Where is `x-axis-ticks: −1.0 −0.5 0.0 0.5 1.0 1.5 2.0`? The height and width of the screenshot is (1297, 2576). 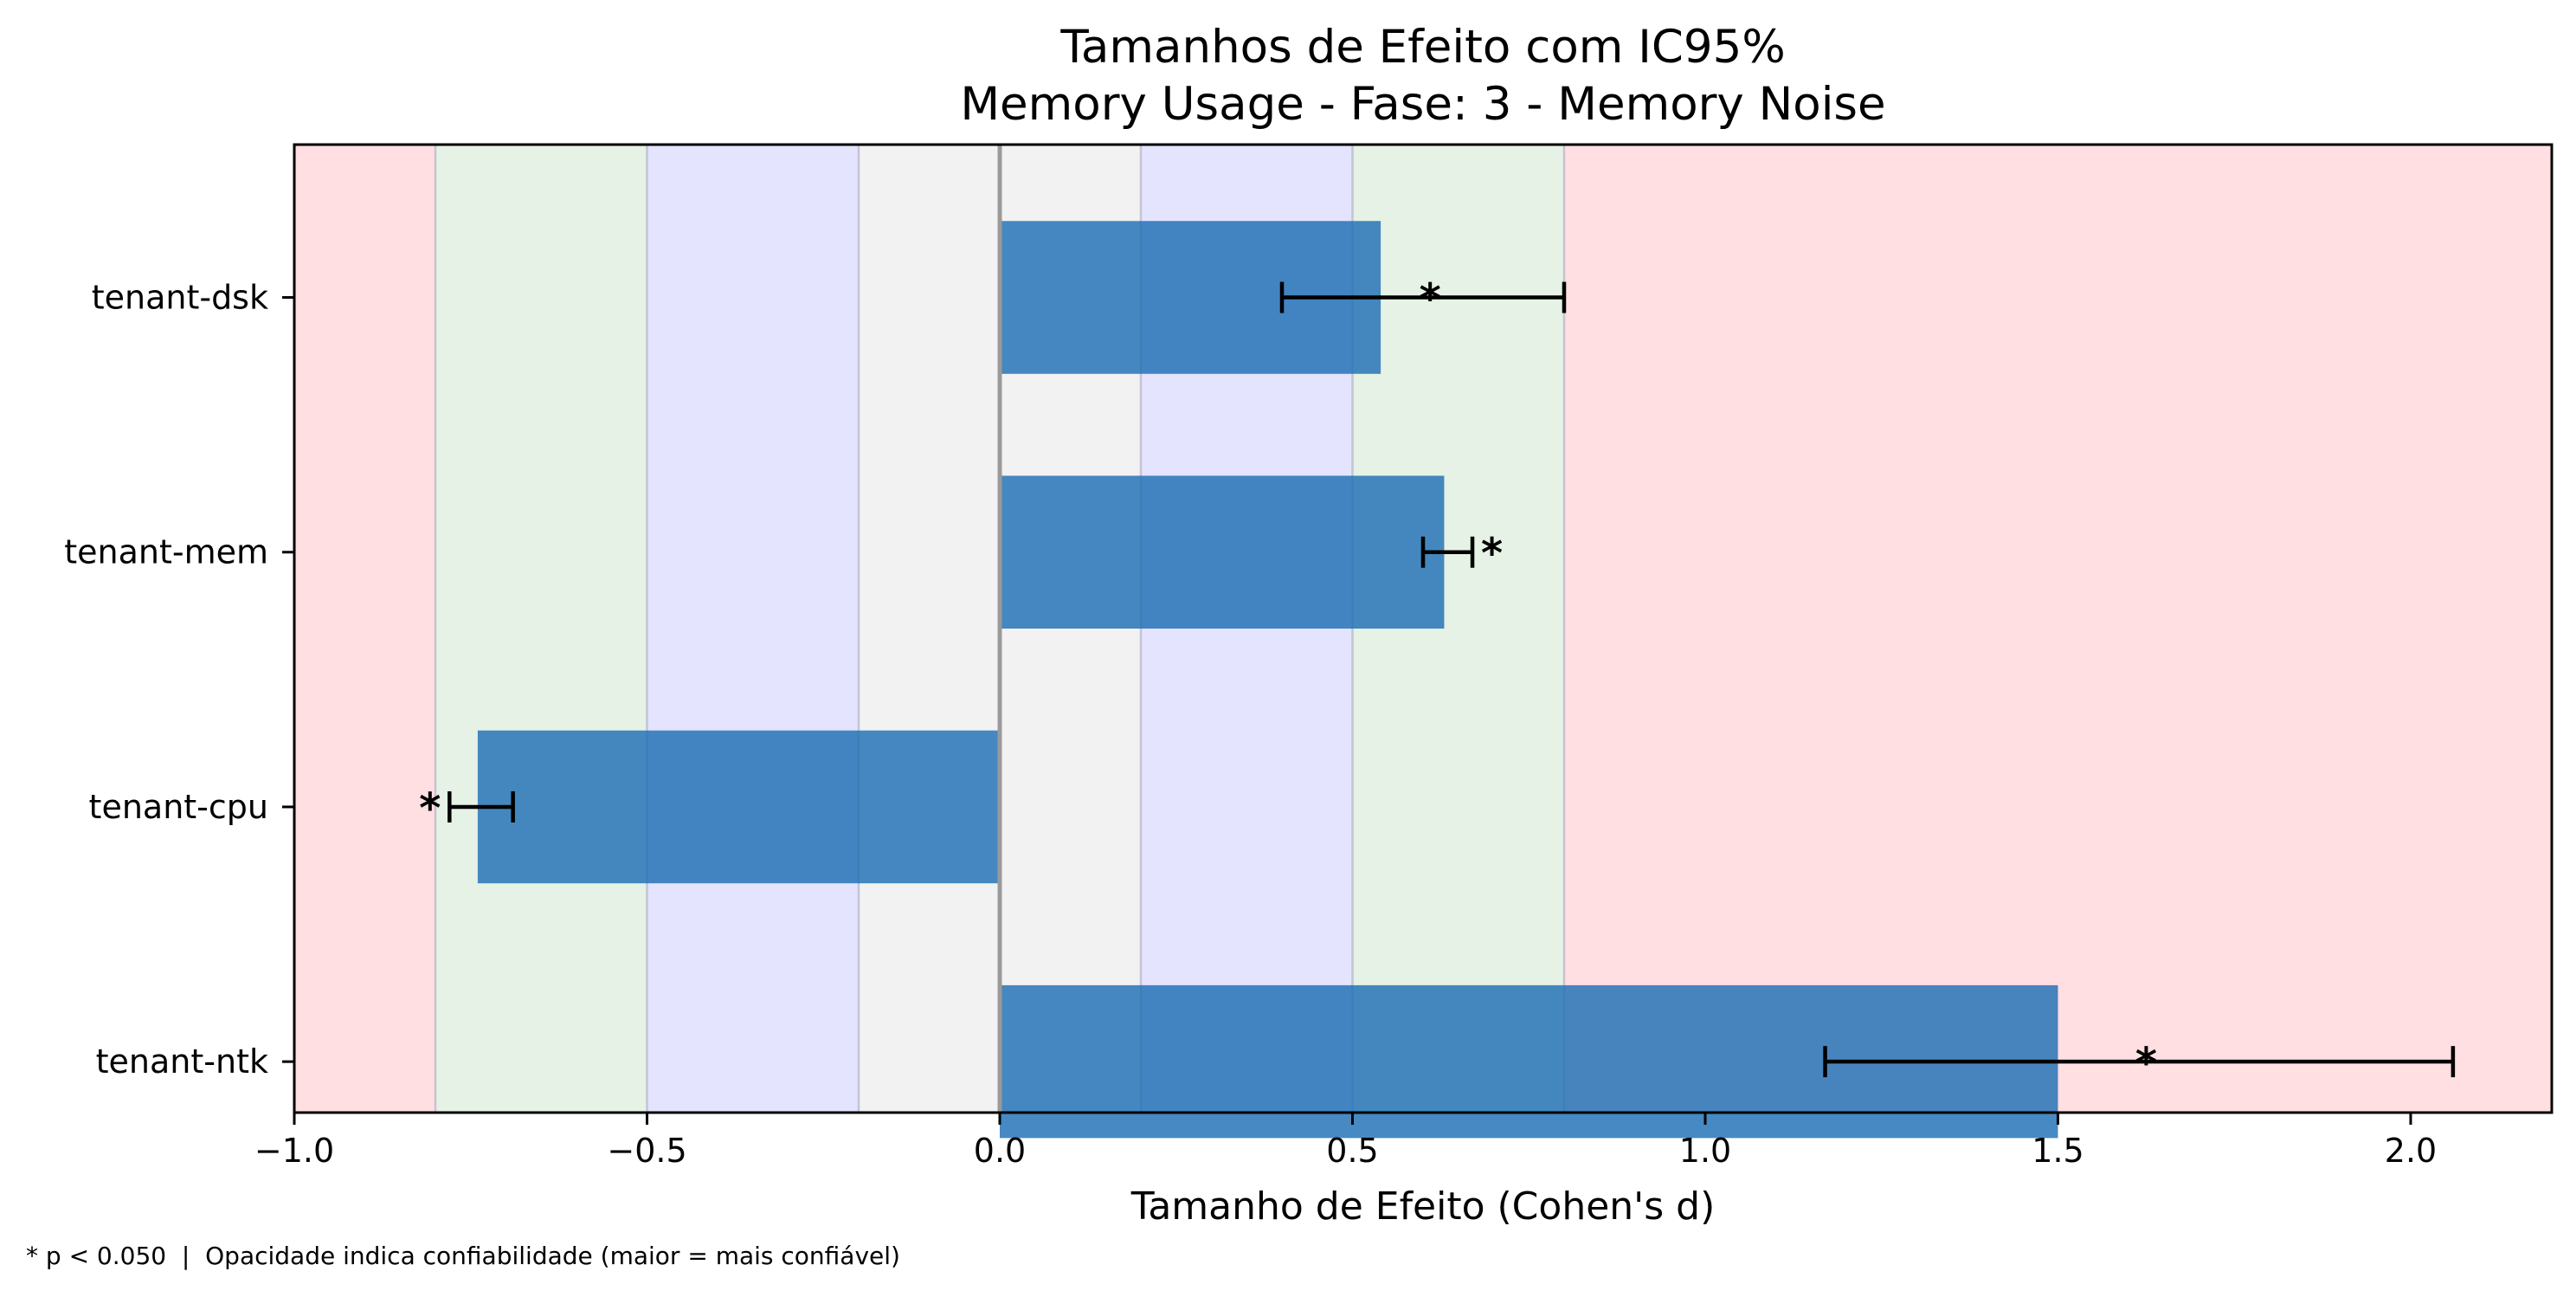 x-axis-ticks: −1.0 −0.5 0.0 0.5 1.0 1.5 2.0 is located at coordinates (1345, 1141).